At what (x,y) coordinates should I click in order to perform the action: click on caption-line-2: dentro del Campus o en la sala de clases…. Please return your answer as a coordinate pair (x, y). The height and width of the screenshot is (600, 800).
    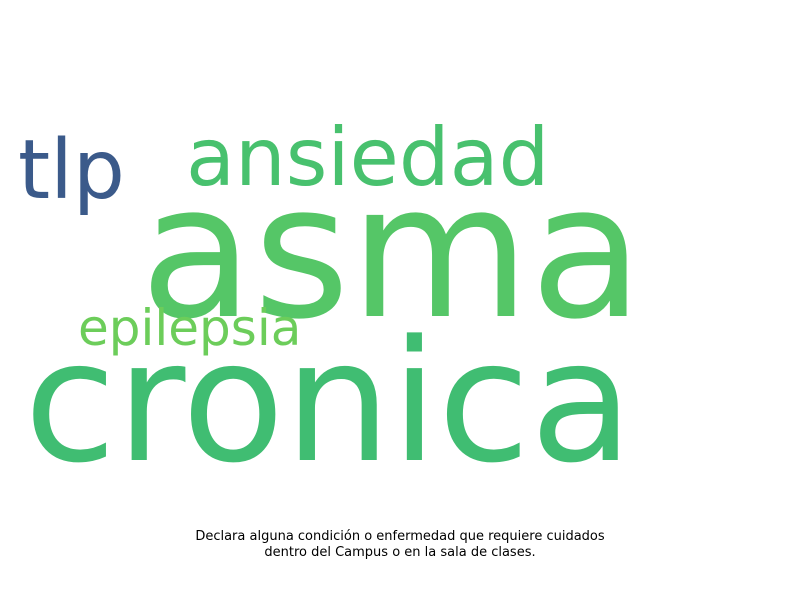
    Looking at the image, I should click on (400, 552).